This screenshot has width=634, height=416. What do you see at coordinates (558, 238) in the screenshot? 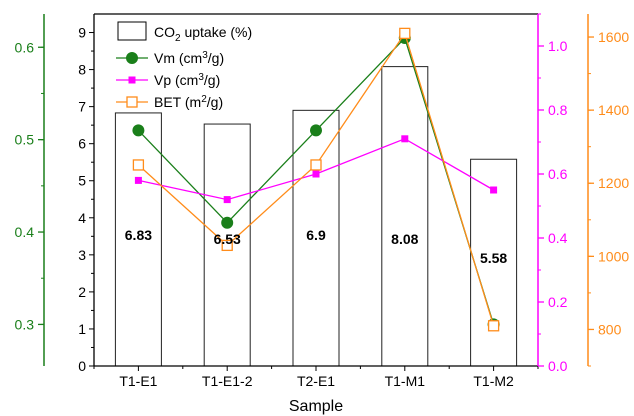
I see `vp-tick-label: 0.4` at bounding box center [558, 238].